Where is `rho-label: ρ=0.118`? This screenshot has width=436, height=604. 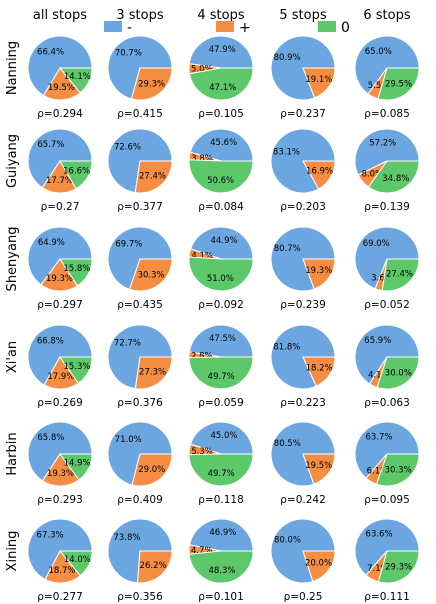
rho-label: ρ=0.118 is located at coordinates (221, 500).